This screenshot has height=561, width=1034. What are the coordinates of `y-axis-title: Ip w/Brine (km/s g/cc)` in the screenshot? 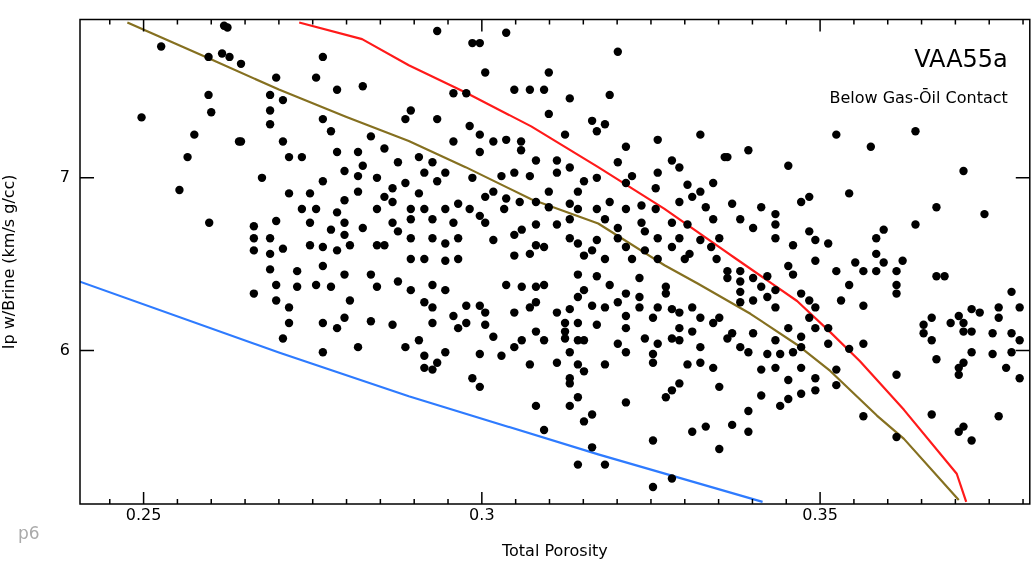 It's located at (9, 262).